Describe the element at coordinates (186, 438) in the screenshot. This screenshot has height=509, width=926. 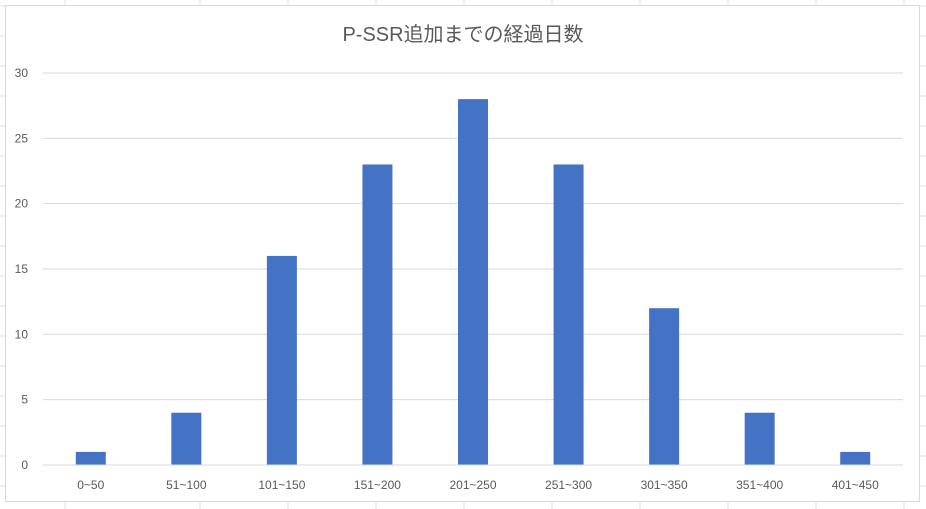
I see `bar-51~100` at that location.